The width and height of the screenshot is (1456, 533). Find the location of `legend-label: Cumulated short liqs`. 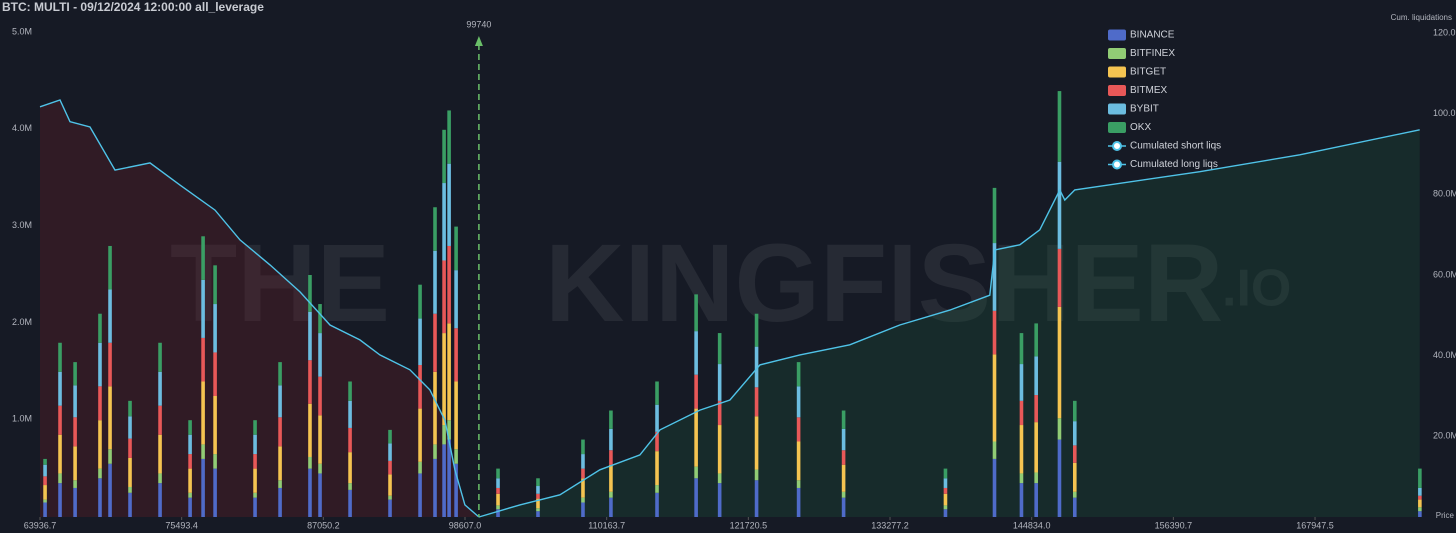

legend-label: Cumulated short liqs is located at coordinates (1175, 146).